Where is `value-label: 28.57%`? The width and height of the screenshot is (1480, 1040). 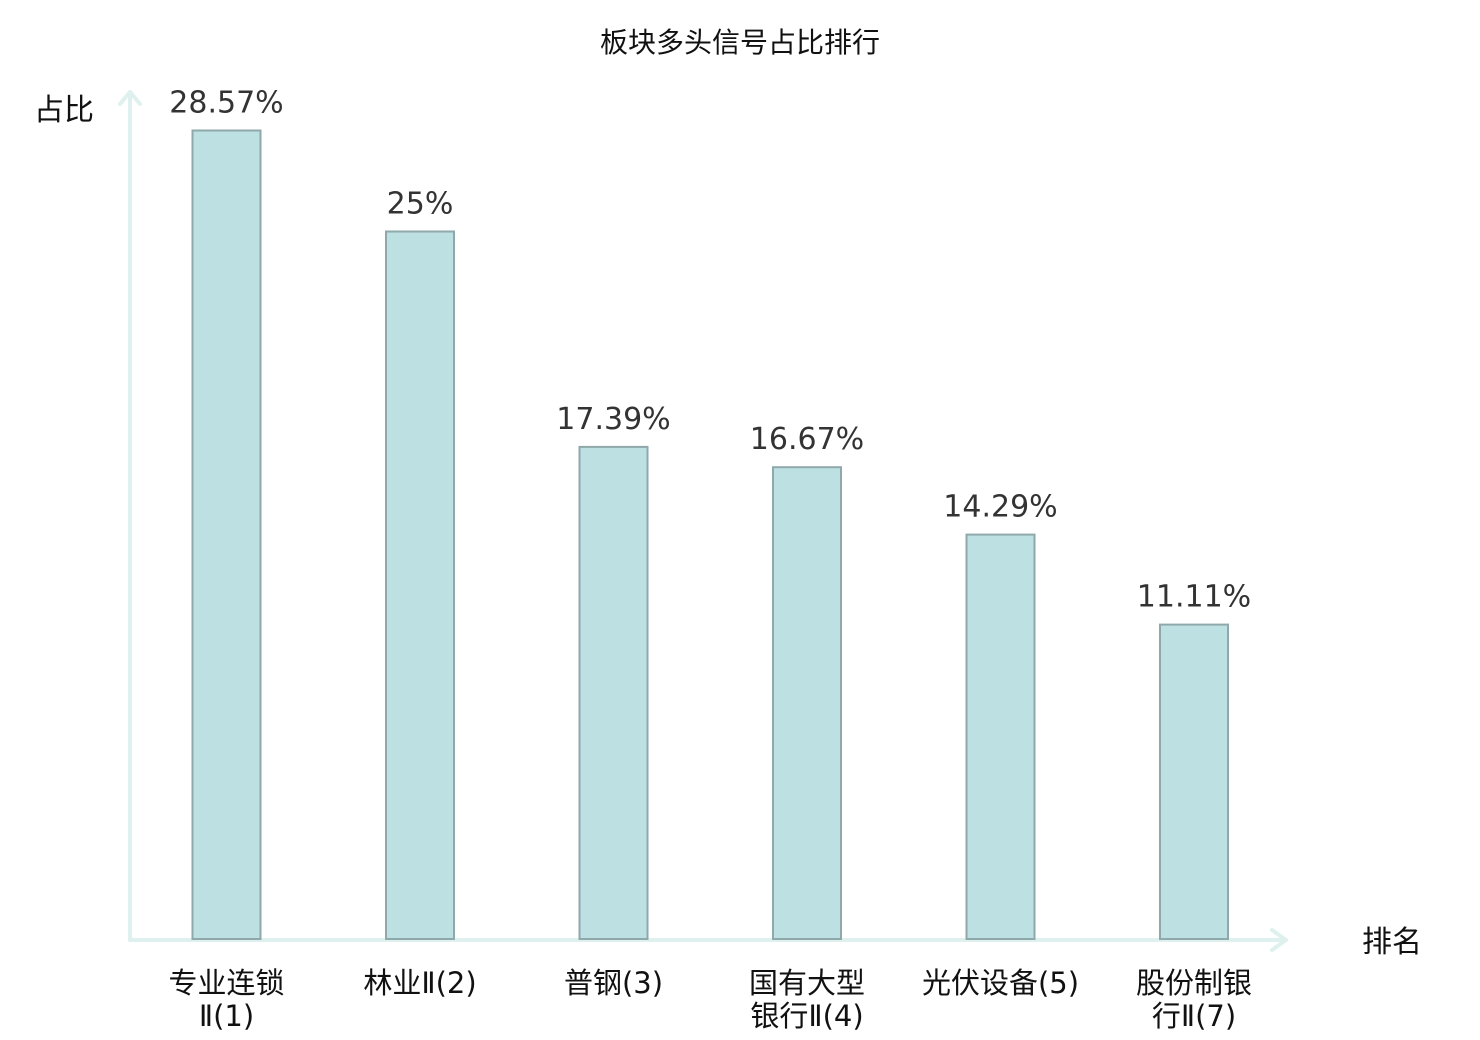
value-label: 28.57% is located at coordinates (226, 103).